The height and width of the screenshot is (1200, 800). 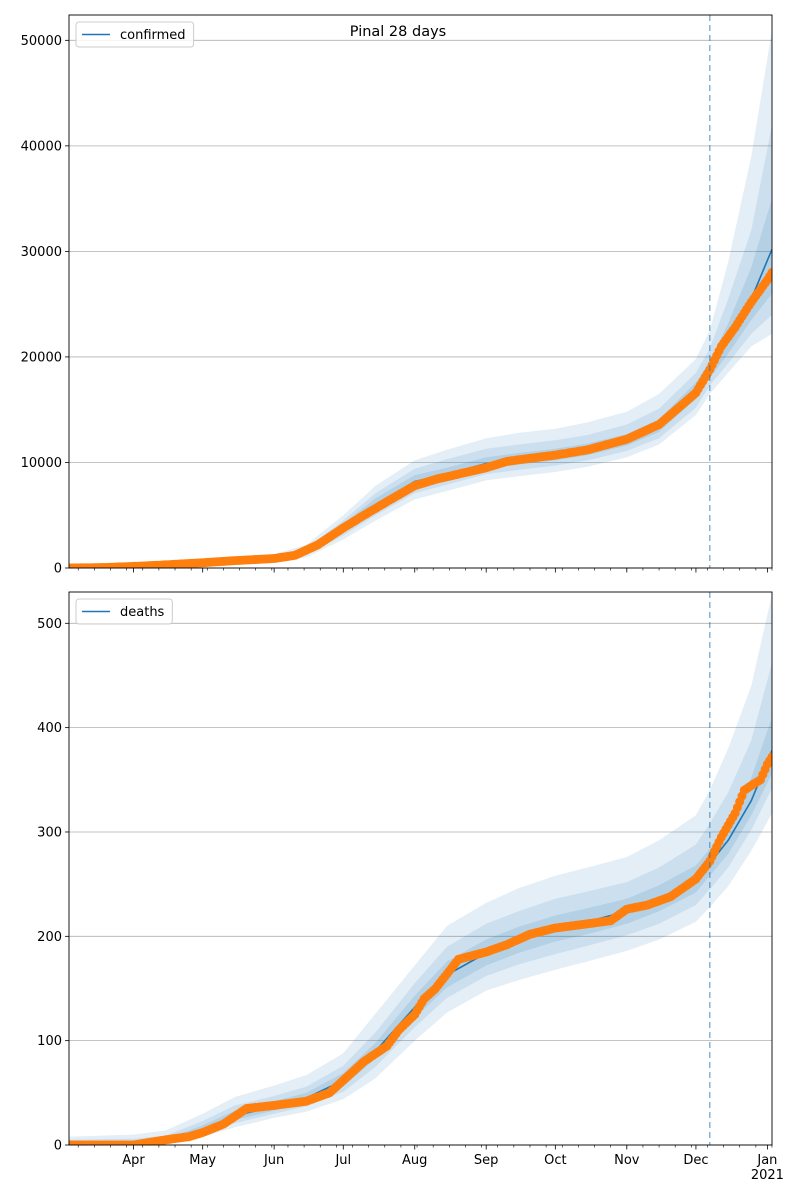 What do you see at coordinates (41, 146) in the screenshot?
I see `y-tick-label: 40000` at bounding box center [41, 146].